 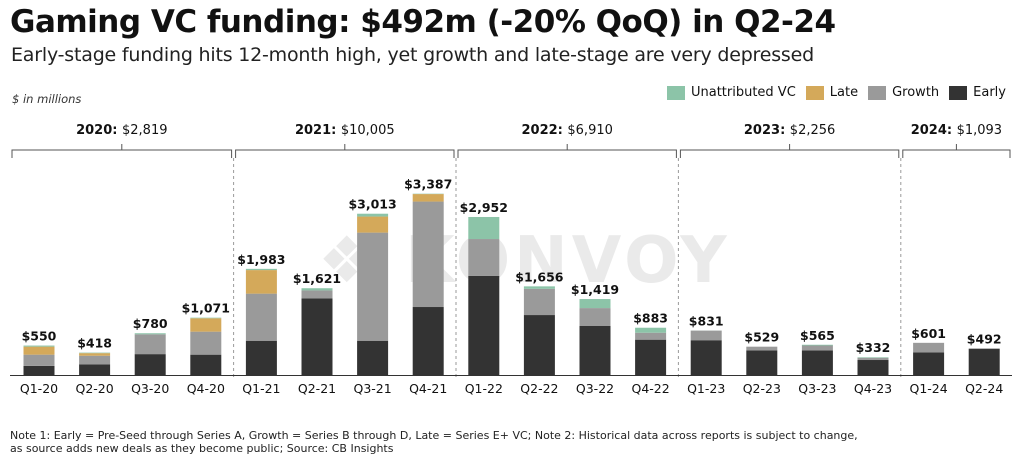 I want to click on year-label: 2023: $2,256, so click(x=789, y=130).